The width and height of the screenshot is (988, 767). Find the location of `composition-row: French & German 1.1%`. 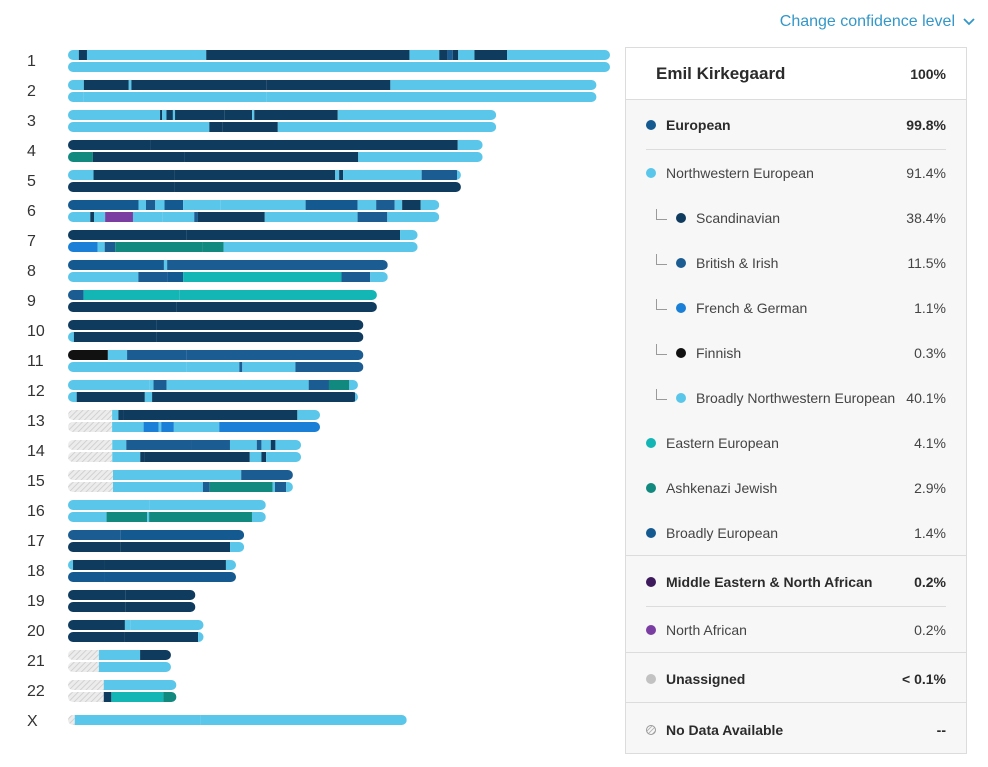

composition-row: French & German 1.1% is located at coordinates (796, 308).